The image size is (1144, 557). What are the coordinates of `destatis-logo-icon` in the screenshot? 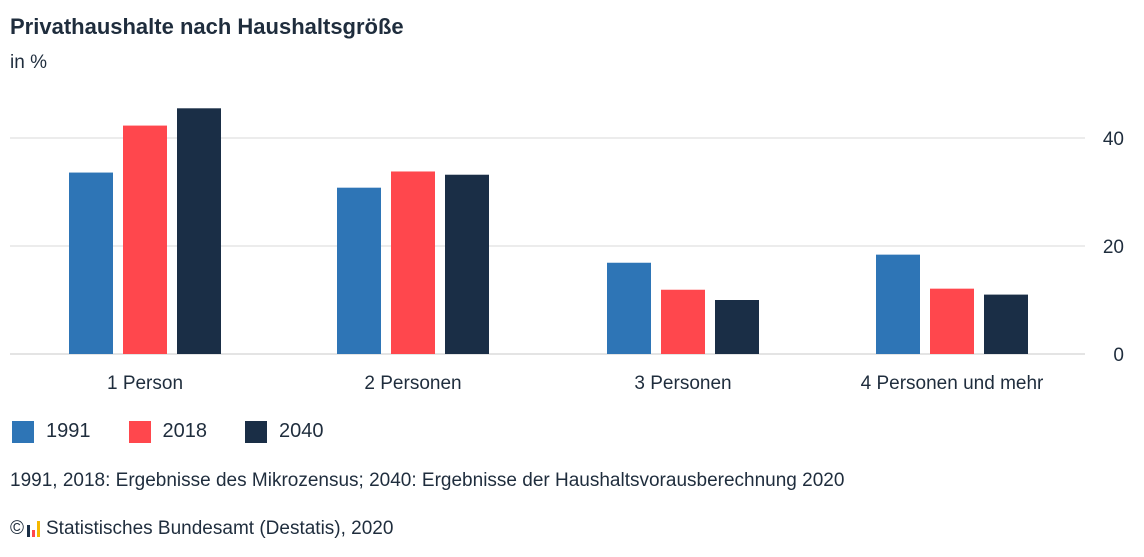 It's located at (33, 529).